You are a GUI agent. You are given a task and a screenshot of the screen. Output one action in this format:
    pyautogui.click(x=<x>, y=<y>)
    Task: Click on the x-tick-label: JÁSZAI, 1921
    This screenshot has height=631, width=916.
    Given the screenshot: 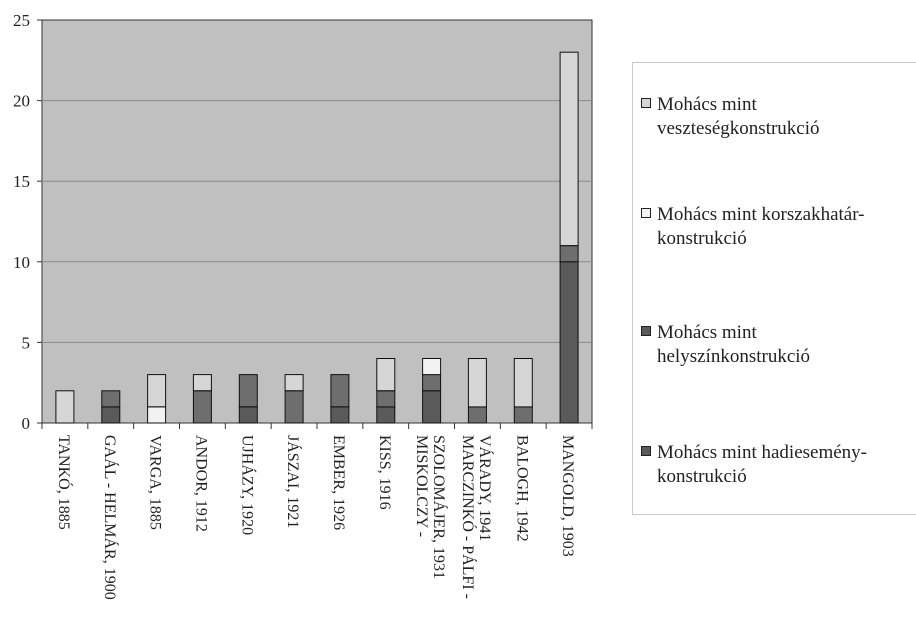 What is the action you would take?
    pyautogui.click(x=293, y=481)
    